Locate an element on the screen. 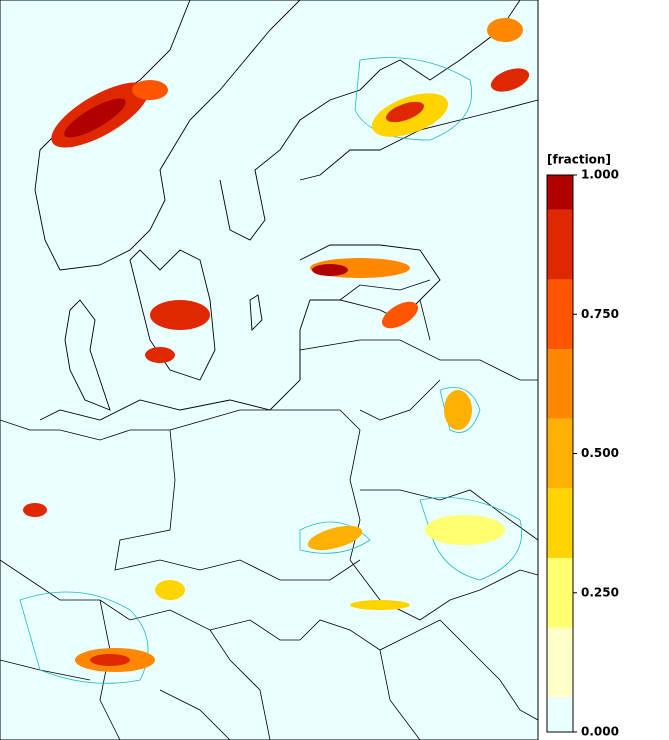  tick-label: 0.500 is located at coordinates (600, 453).